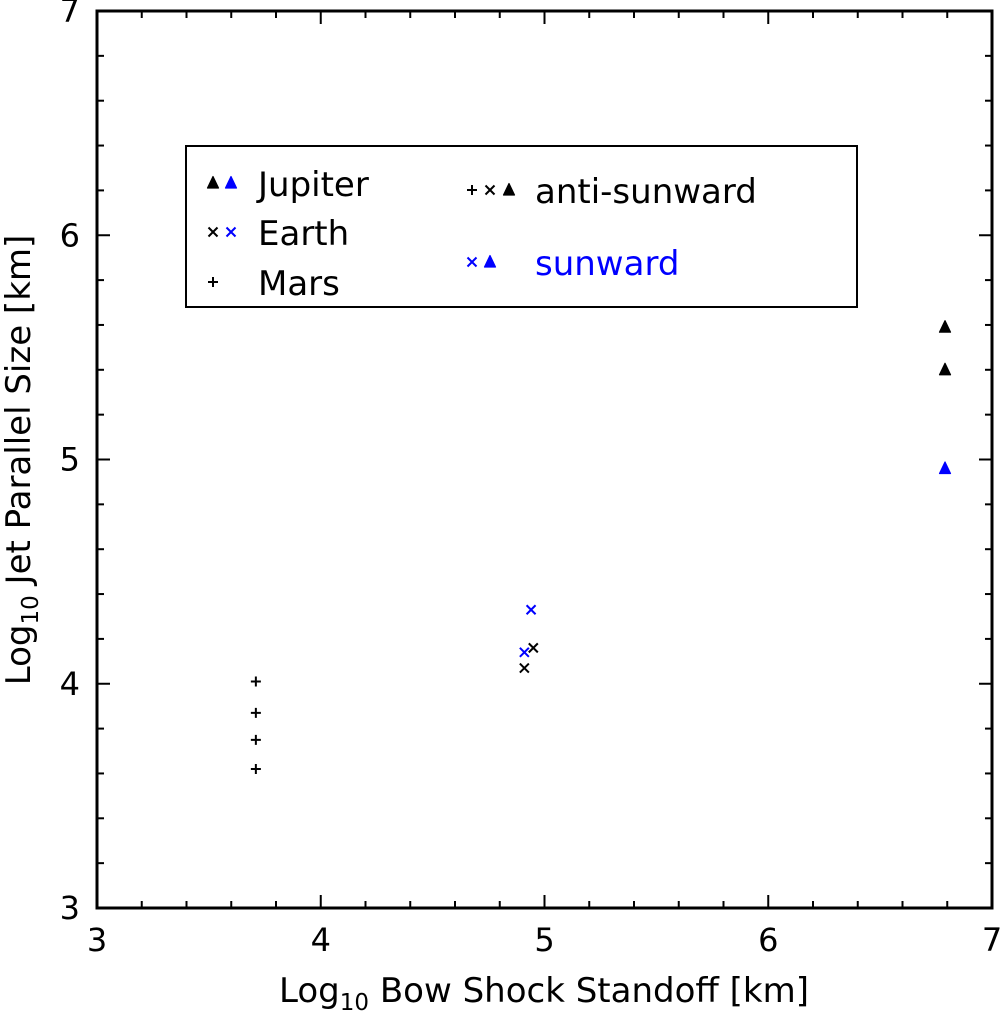  Describe the element at coordinates (646, 192) in the screenshot. I see `legend-label-anti-sunward: anti-sunward` at that location.